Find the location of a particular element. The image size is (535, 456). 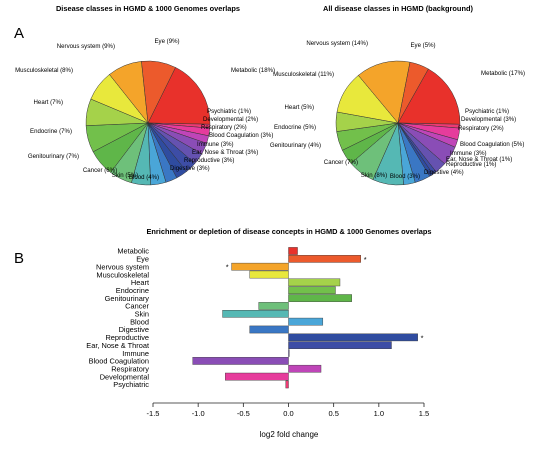

x-tick-label: -1.0 is located at coordinates (198, 413).